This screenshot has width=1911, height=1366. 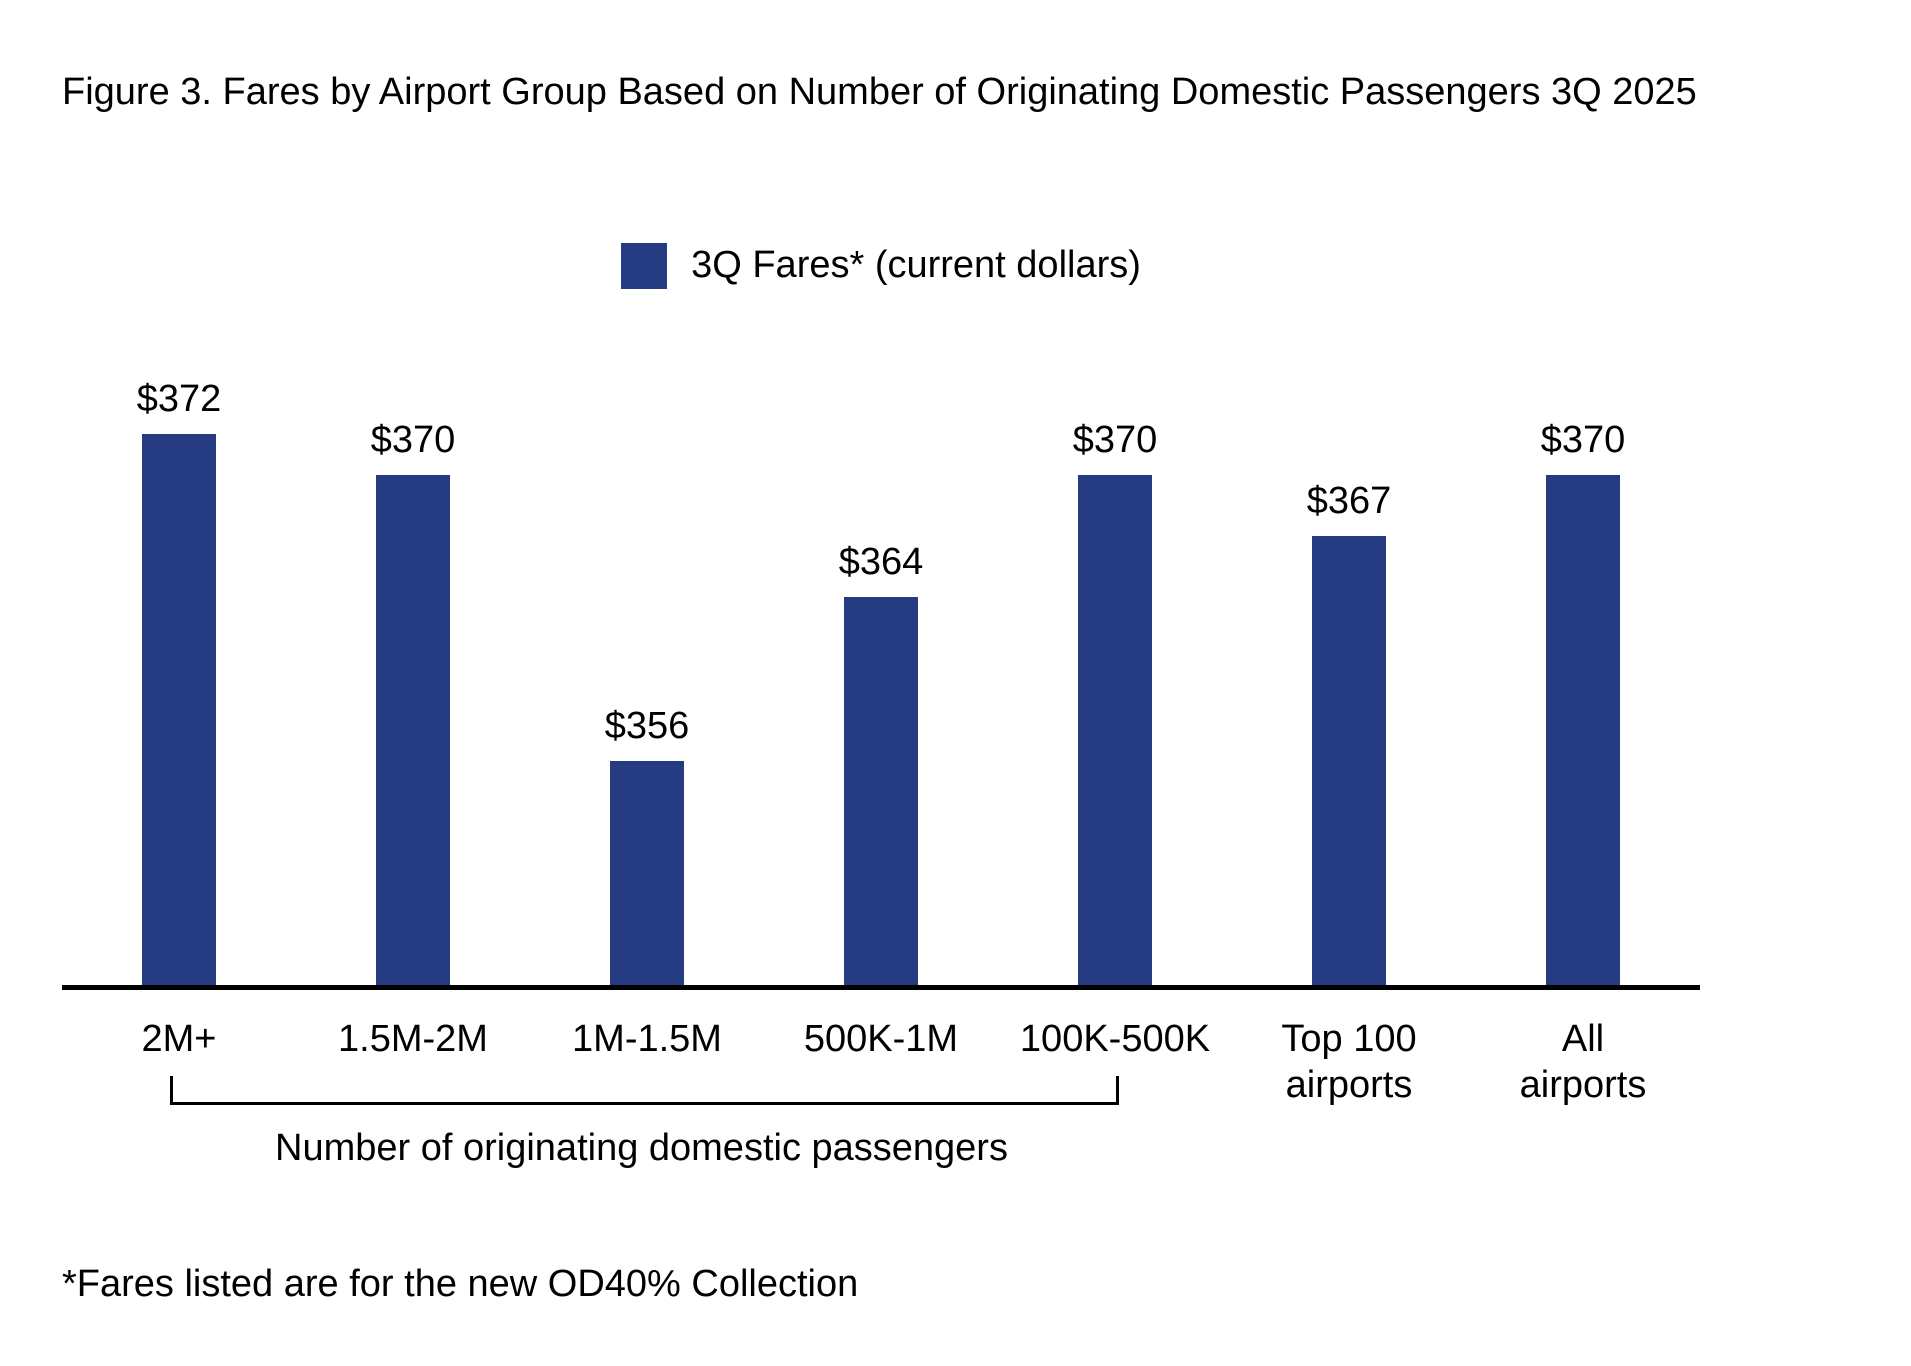 What do you see at coordinates (881, 987) in the screenshot?
I see `x-axis-line` at bounding box center [881, 987].